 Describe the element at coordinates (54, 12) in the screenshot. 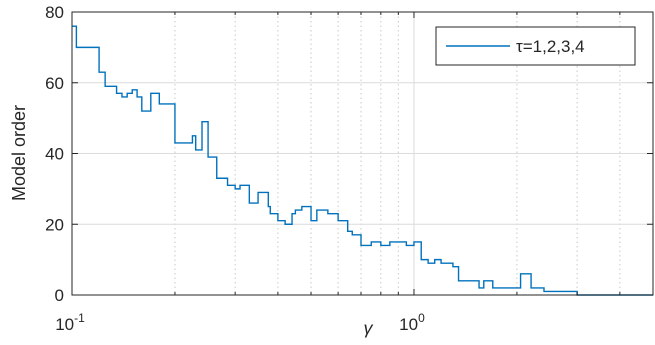

I see `y-tick-label: 80` at that location.